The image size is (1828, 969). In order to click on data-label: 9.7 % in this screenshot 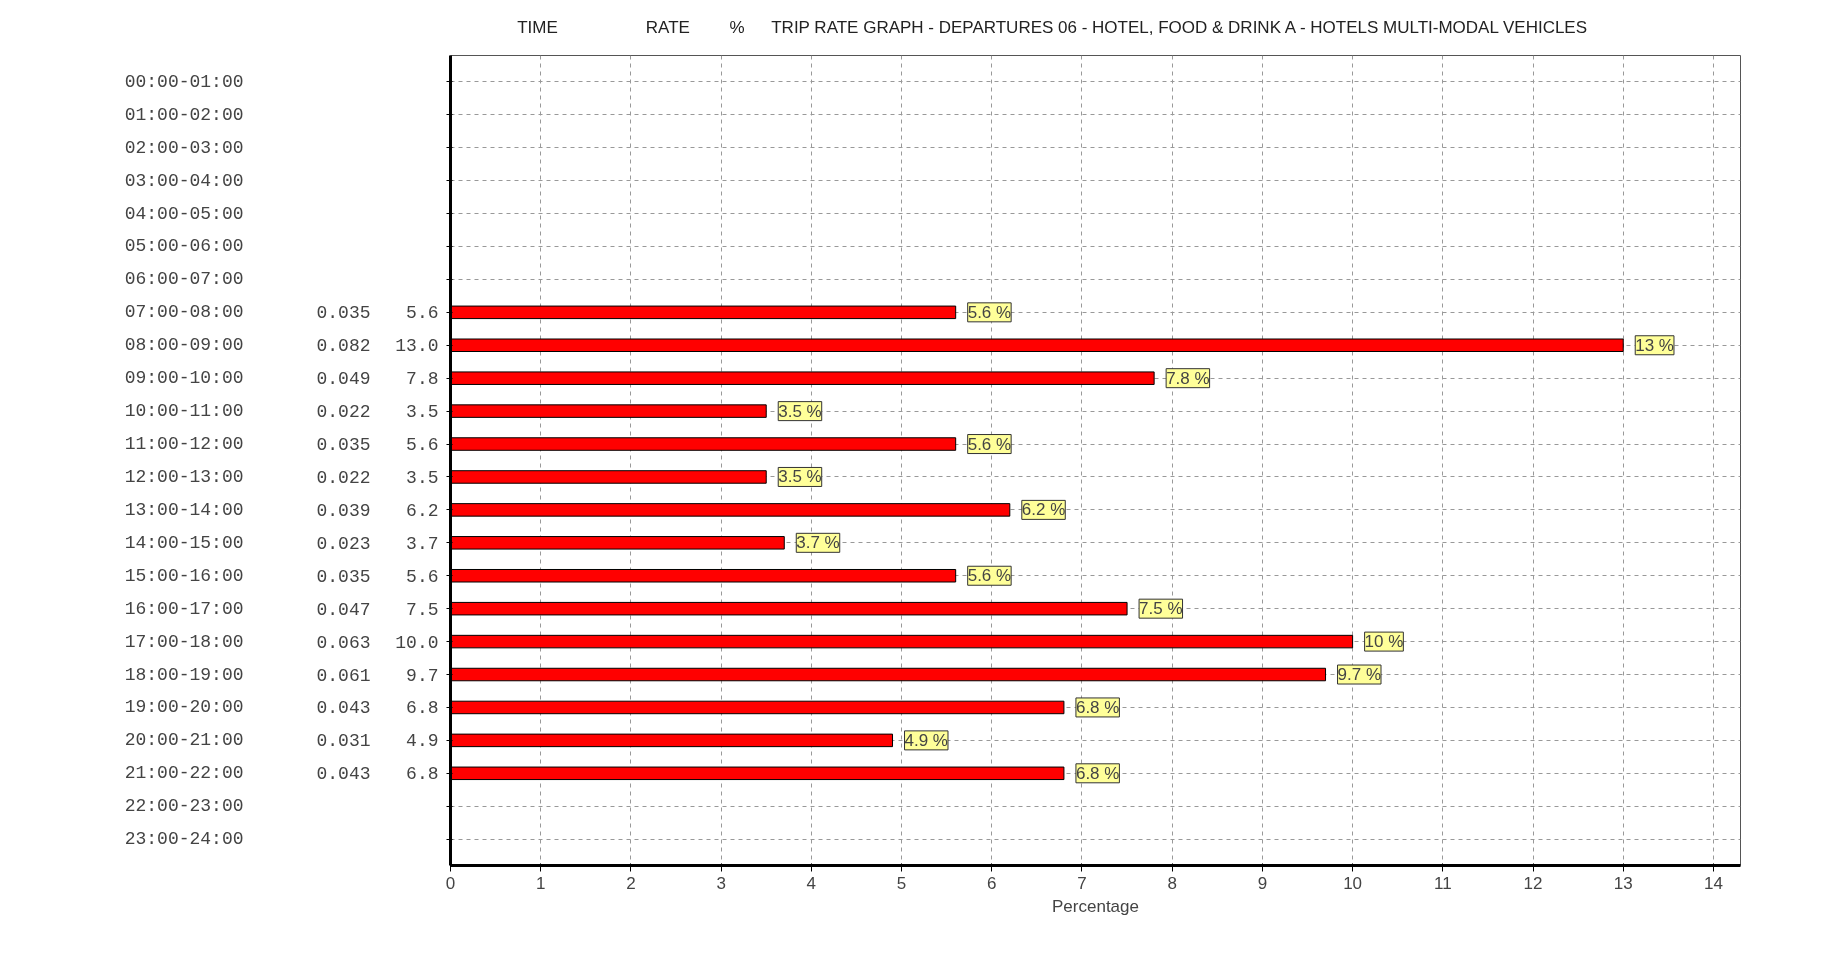, I will do `click(1359, 675)`.